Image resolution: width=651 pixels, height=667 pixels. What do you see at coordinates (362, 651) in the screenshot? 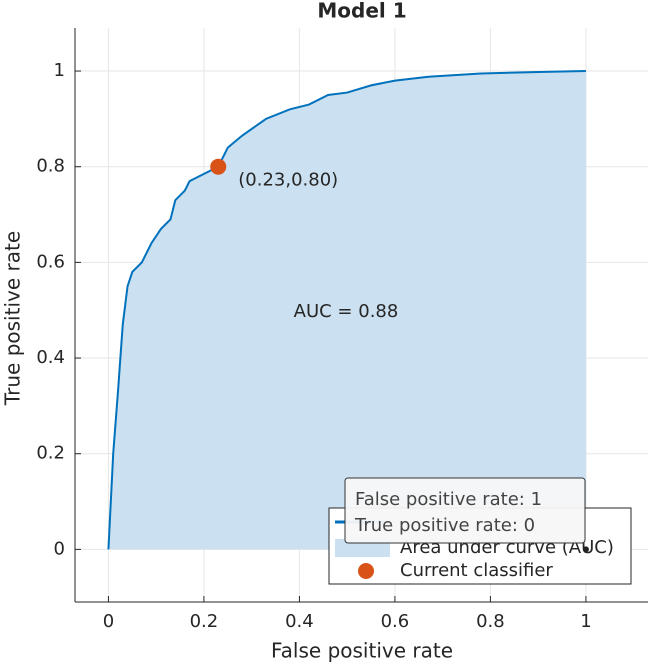
I see `x-axis-label: False positive rate` at bounding box center [362, 651].